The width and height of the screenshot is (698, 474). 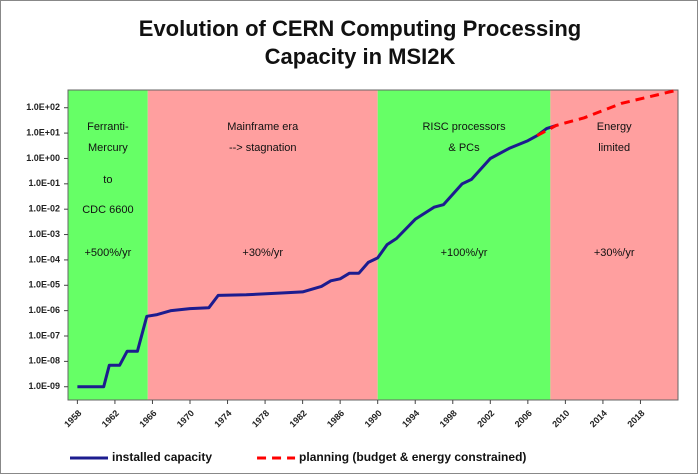 What do you see at coordinates (44, 209) in the screenshot?
I see `y-tick-label: 1.0E-02` at bounding box center [44, 209].